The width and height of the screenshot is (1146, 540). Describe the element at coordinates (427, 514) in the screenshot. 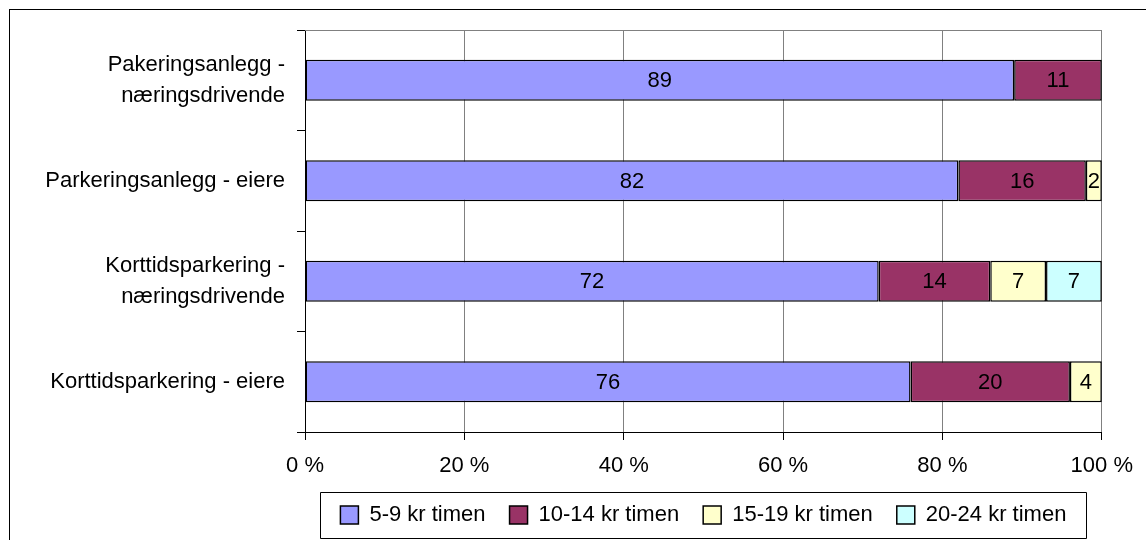

I see `legend-label: 5-9 kr timen` at that location.